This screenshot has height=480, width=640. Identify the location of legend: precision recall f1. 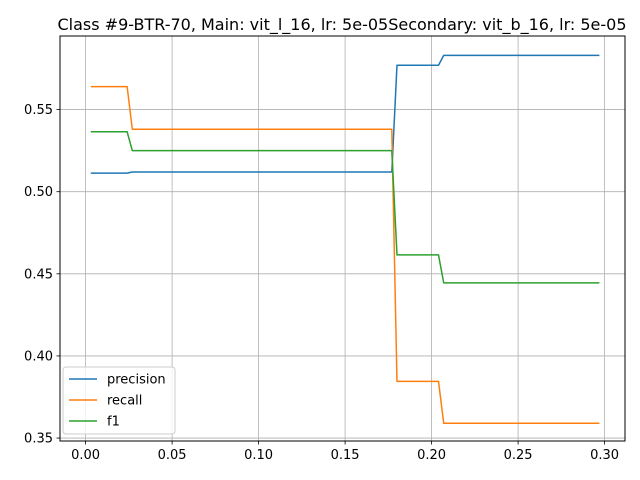
(119, 400).